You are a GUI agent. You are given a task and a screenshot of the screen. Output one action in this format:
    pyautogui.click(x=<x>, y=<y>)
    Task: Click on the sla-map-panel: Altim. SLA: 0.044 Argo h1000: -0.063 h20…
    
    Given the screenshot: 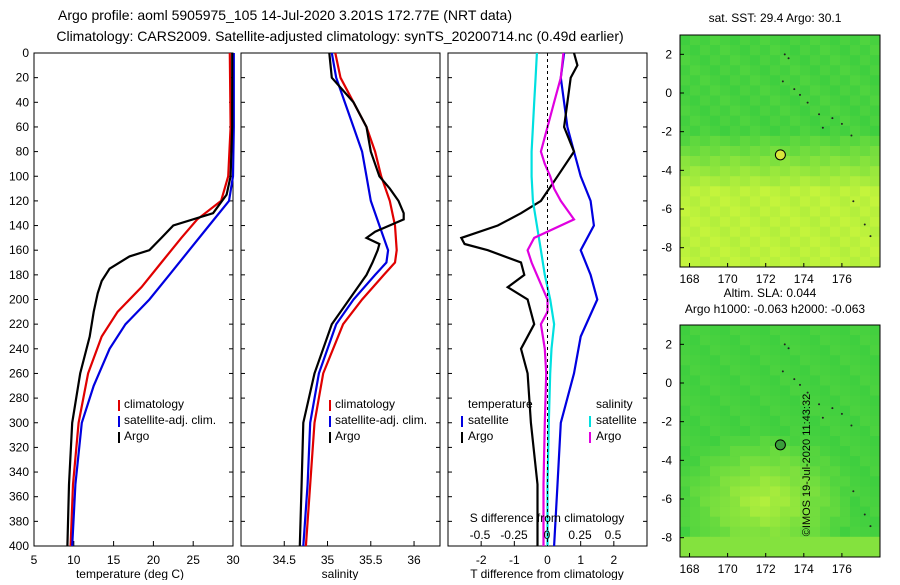 What is the action you would take?
    pyautogui.click(x=771, y=431)
    